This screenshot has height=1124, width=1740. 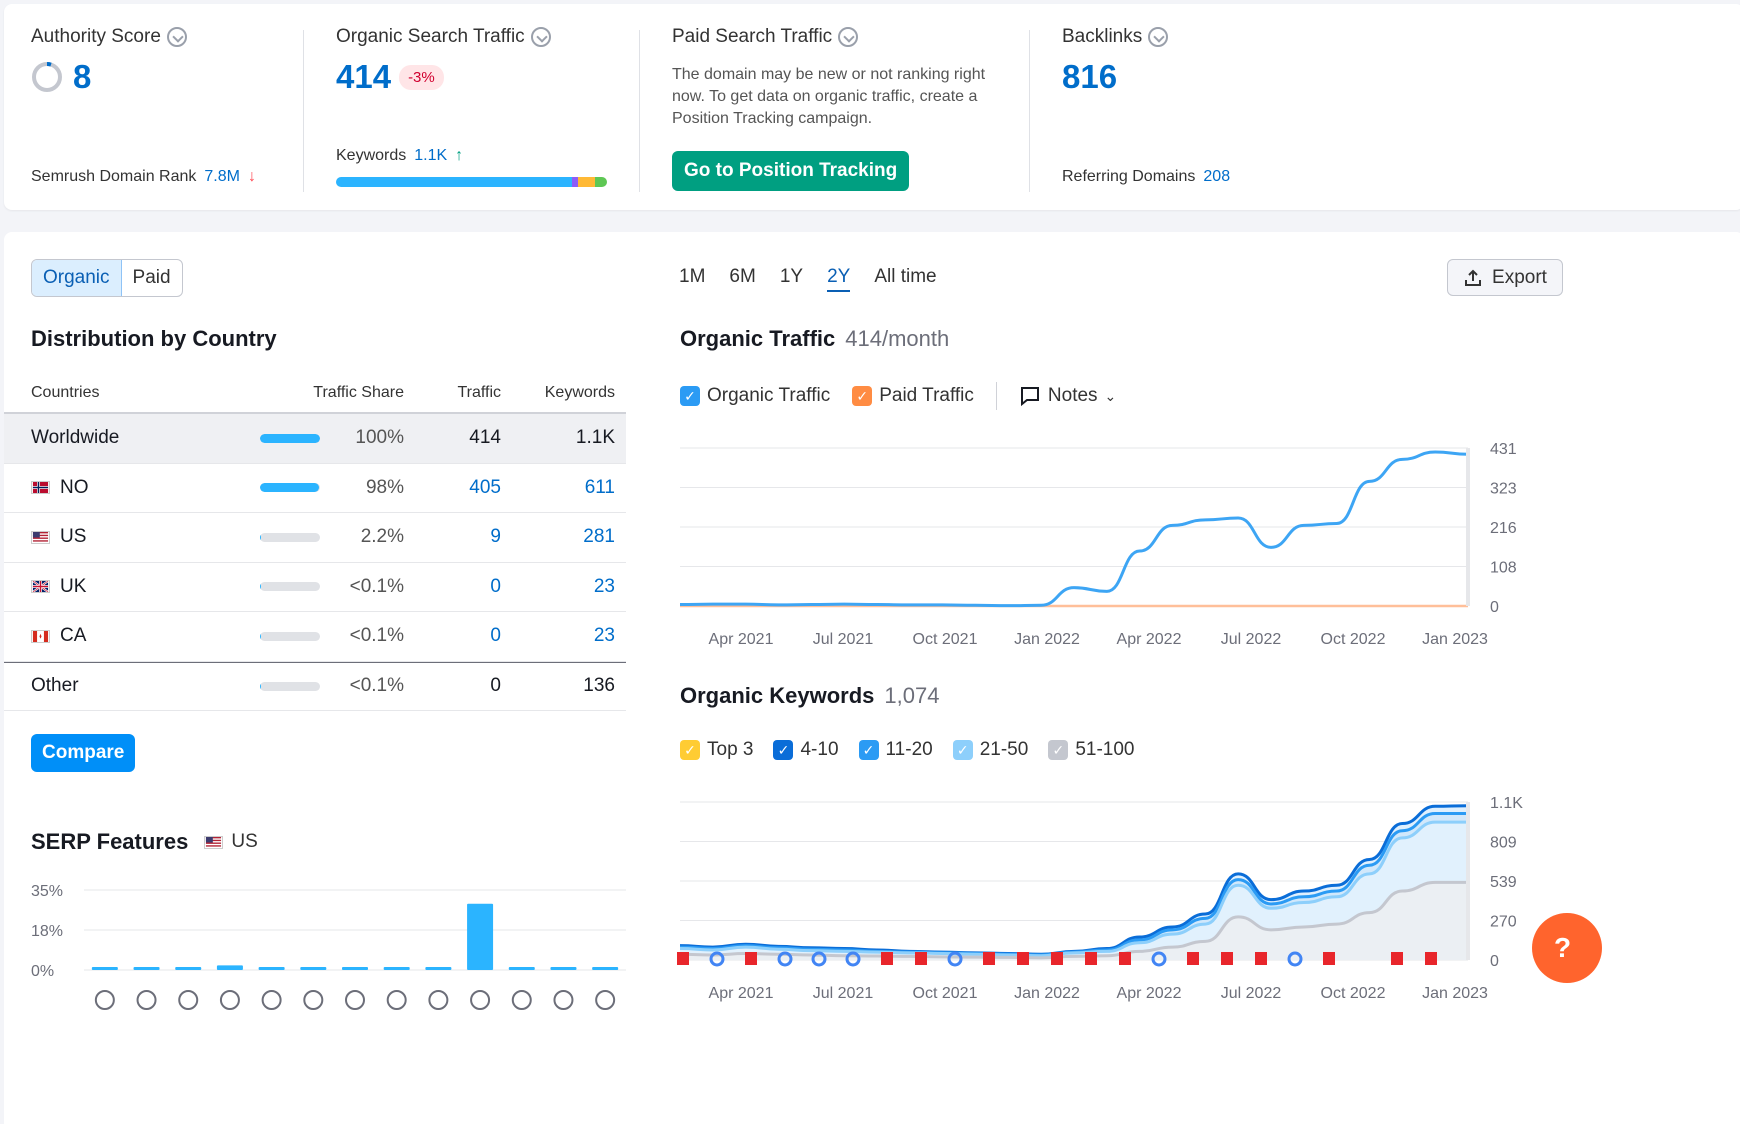 What do you see at coordinates (1072, 395) in the screenshot?
I see `notes-label: Notes` at bounding box center [1072, 395].